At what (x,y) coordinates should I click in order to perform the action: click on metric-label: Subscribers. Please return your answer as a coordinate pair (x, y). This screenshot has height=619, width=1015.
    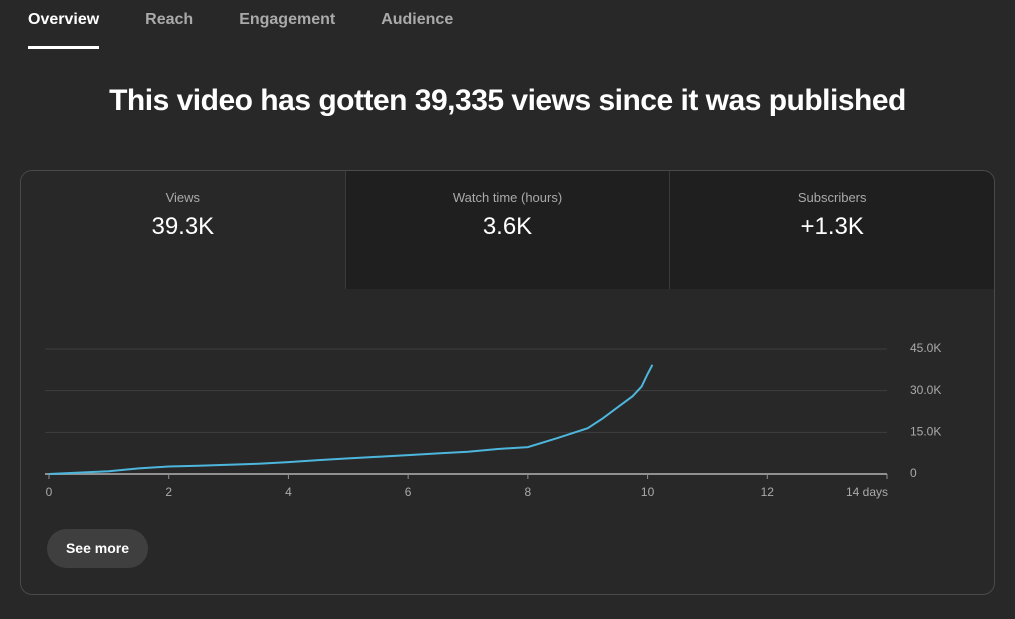
    Looking at the image, I should click on (832, 197).